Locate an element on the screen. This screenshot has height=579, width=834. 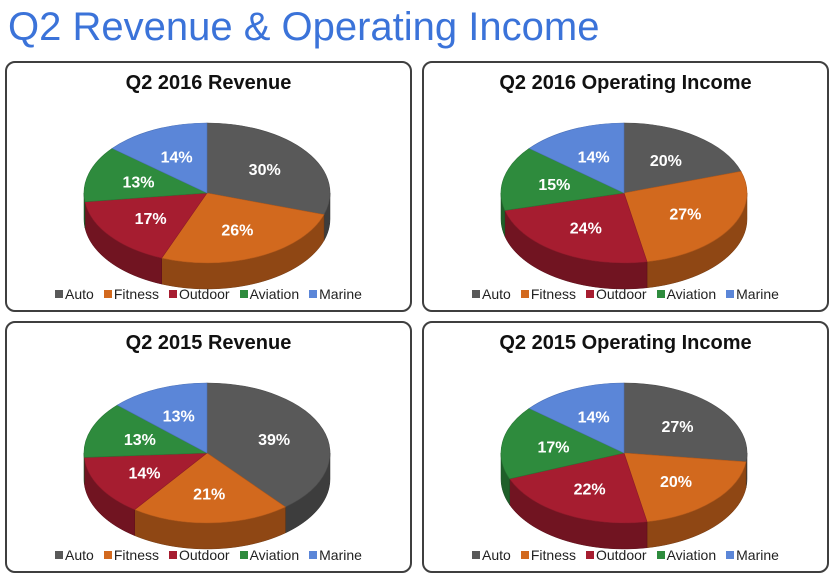
slice-label-outdoor: 24% is located at coordinates (586, 228).